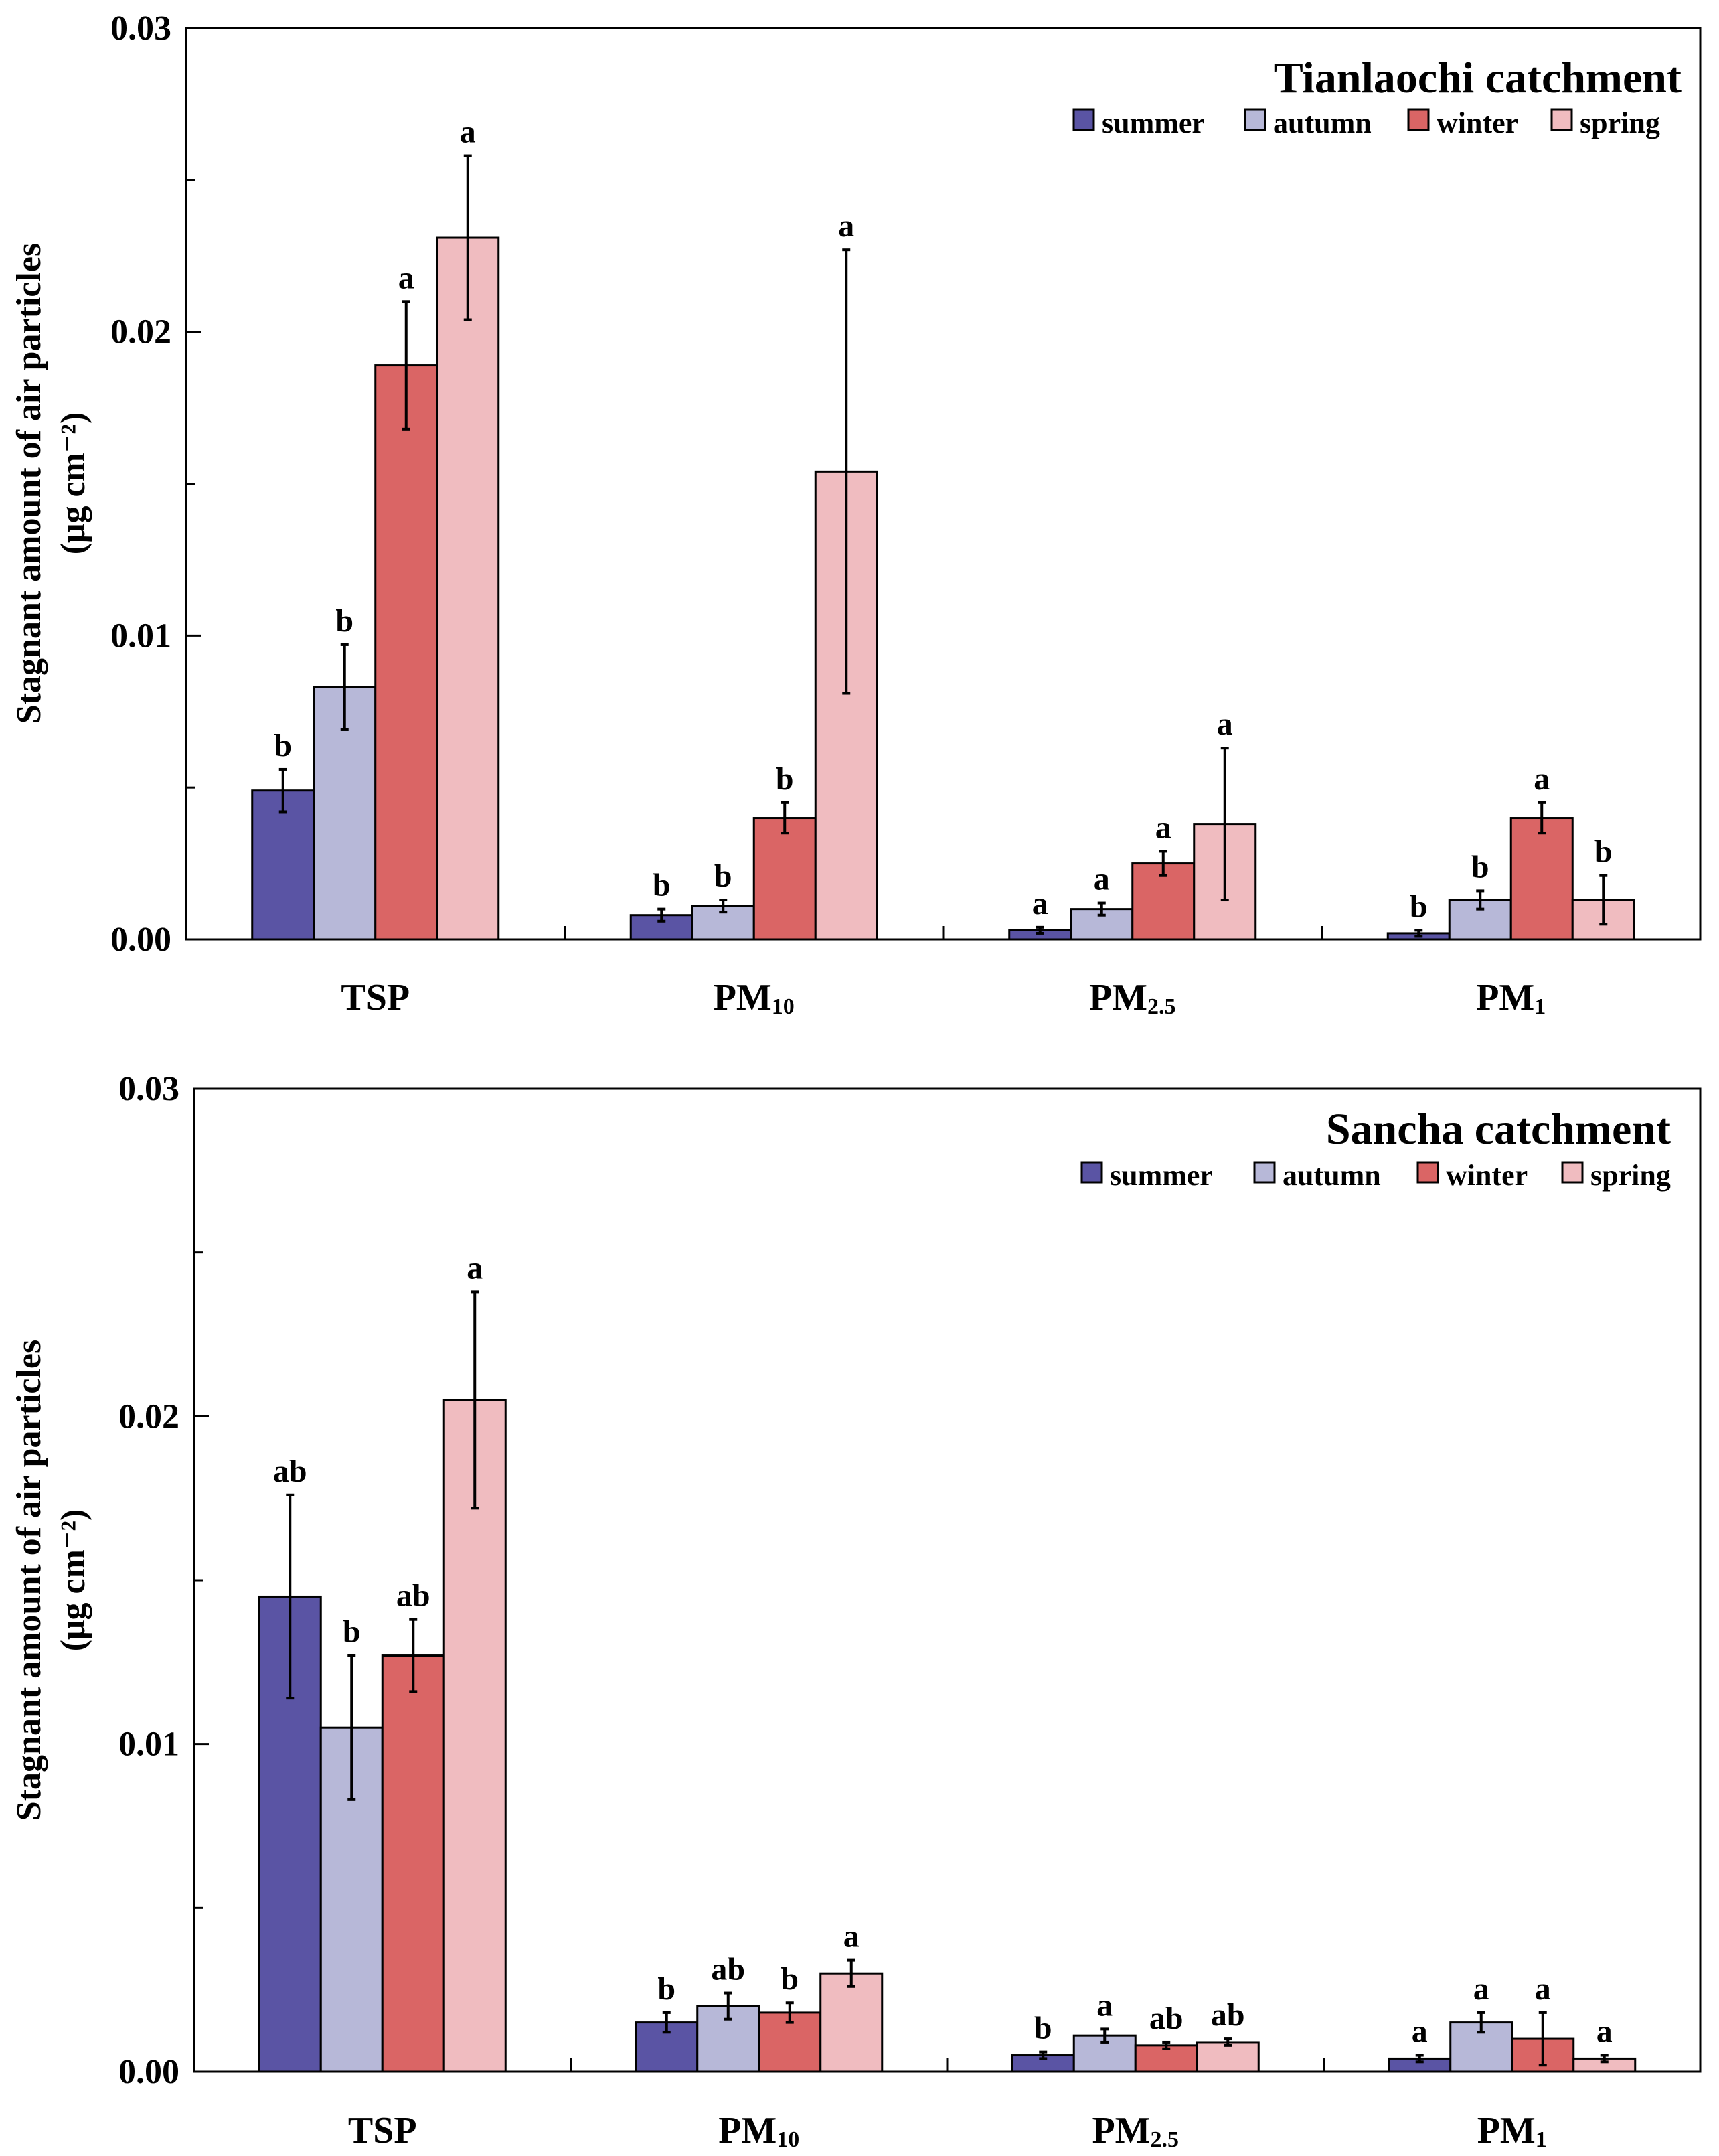 Image resolution: width=1719 pixels, height=2156 pixels. Describe the element at coordinates (1478, 78) in the screenshot. I see `panel-title: Tianlaochi catchment` at that location.